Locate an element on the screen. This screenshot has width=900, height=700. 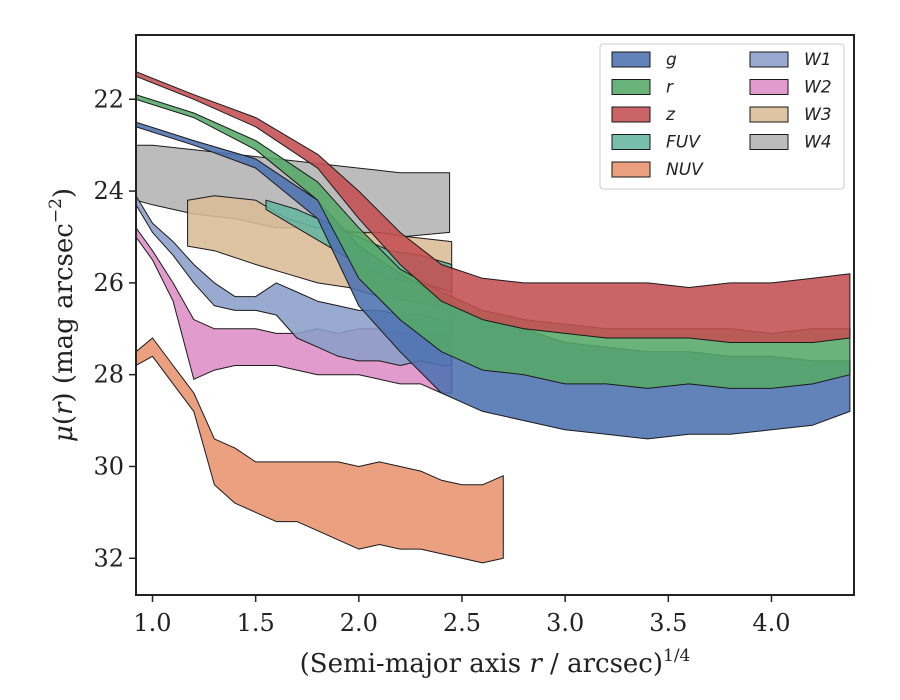
legend-swatch-w2 is located at coordinates (769, 87).